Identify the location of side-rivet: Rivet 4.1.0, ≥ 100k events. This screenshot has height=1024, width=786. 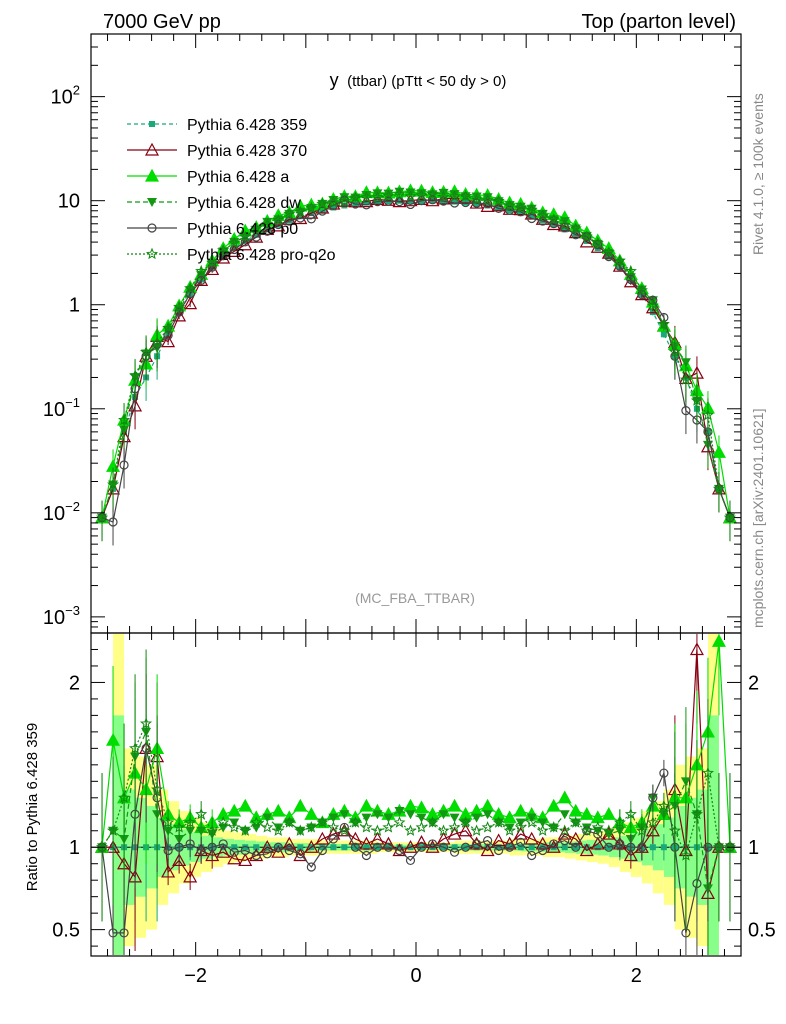
(758, 174).